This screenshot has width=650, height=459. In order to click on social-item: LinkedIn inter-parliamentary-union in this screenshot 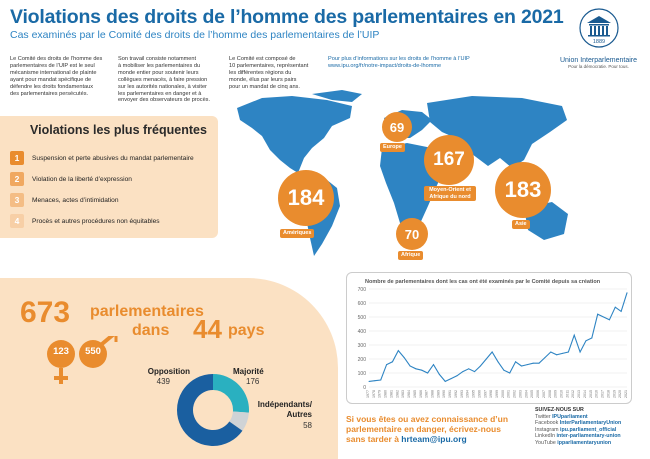, I will do `click(578, 436)`.